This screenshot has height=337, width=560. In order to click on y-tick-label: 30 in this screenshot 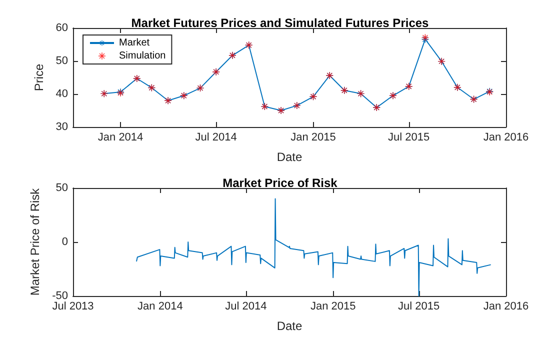, I will do `click(62, 127)`.